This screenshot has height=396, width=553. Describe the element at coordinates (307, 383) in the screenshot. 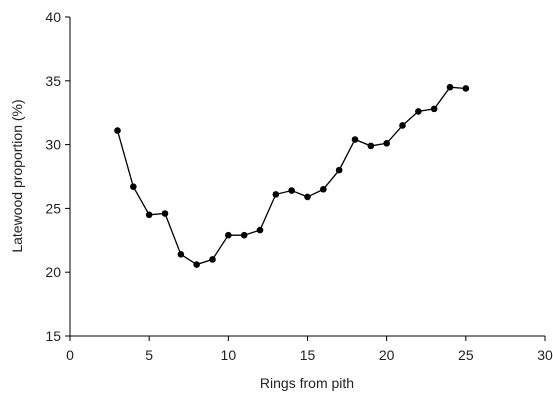

I see `x-axis-title: Rings from pith` at that location.